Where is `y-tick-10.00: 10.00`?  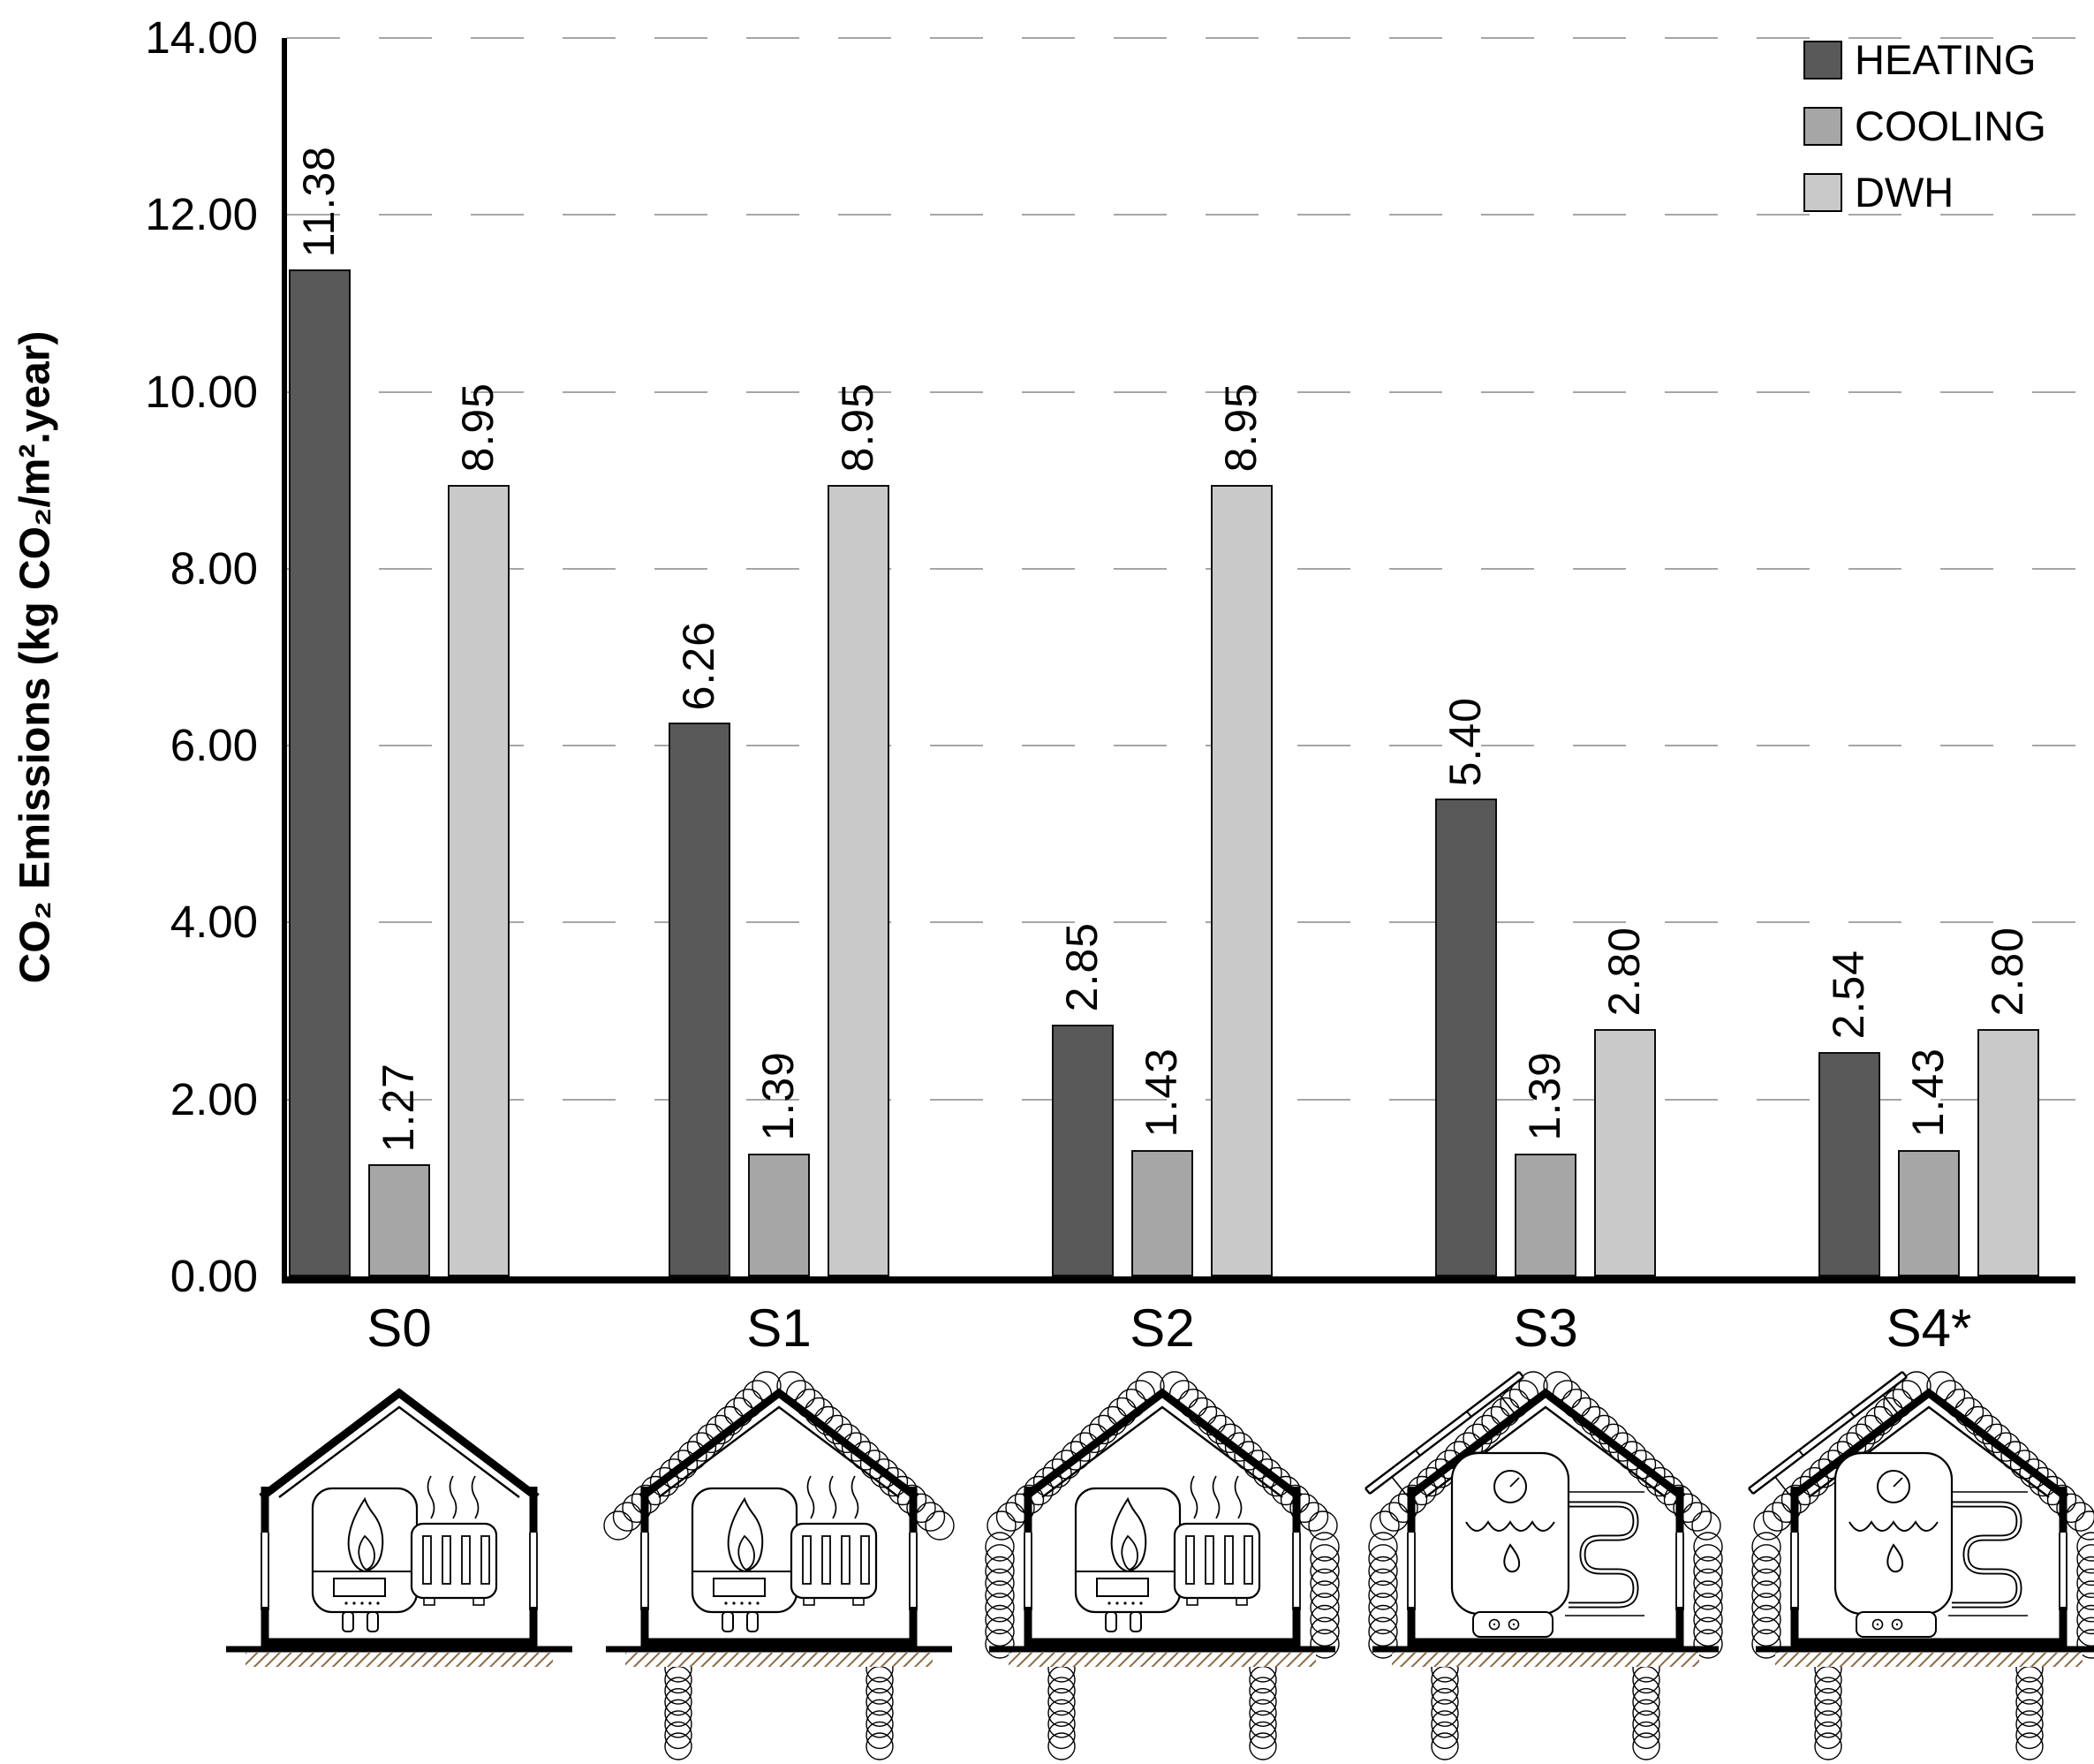 y-tick-10.00: 10.00 is located at coordinates (201, 391).